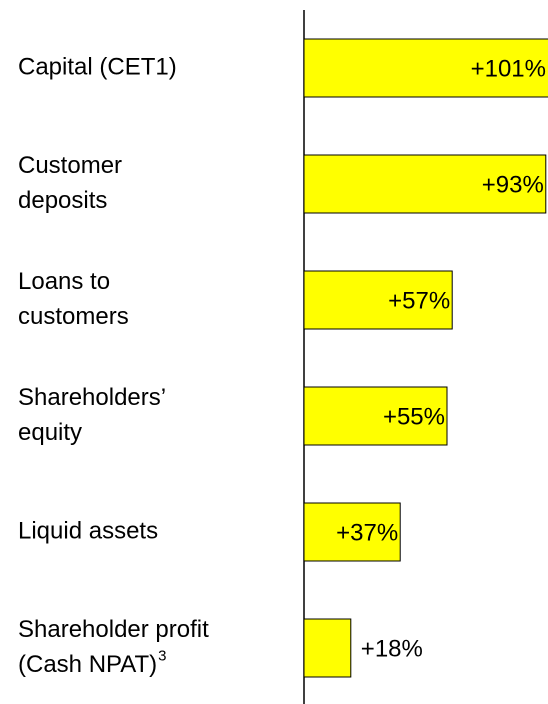 The height and width of the screenshot is (704, 548). I want to click on footnote-marker: 3, so click(162, 655).